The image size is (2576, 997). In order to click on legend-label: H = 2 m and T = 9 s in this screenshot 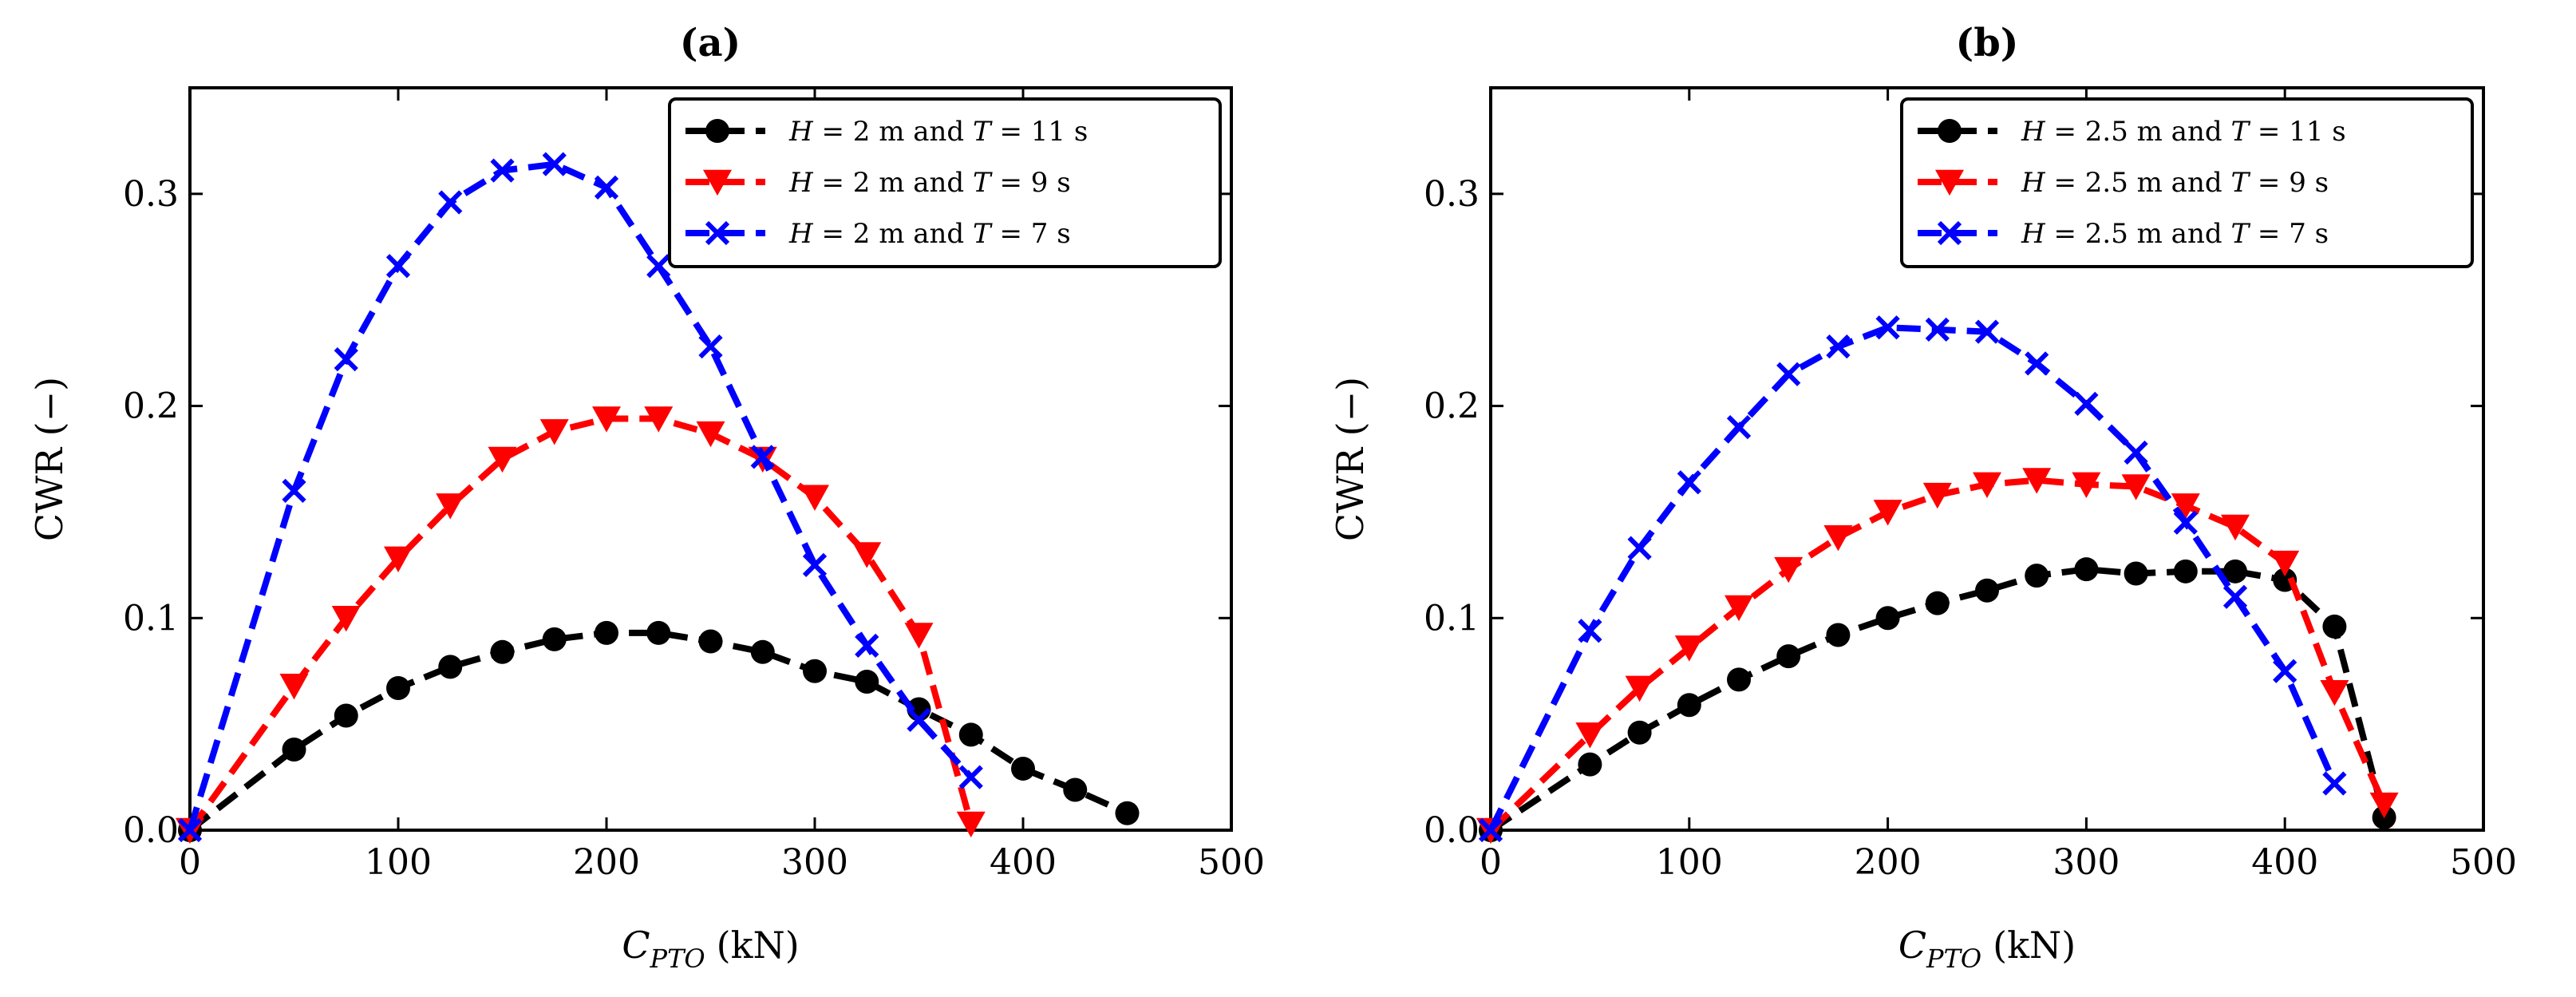, I will do `click(929, 183)`.